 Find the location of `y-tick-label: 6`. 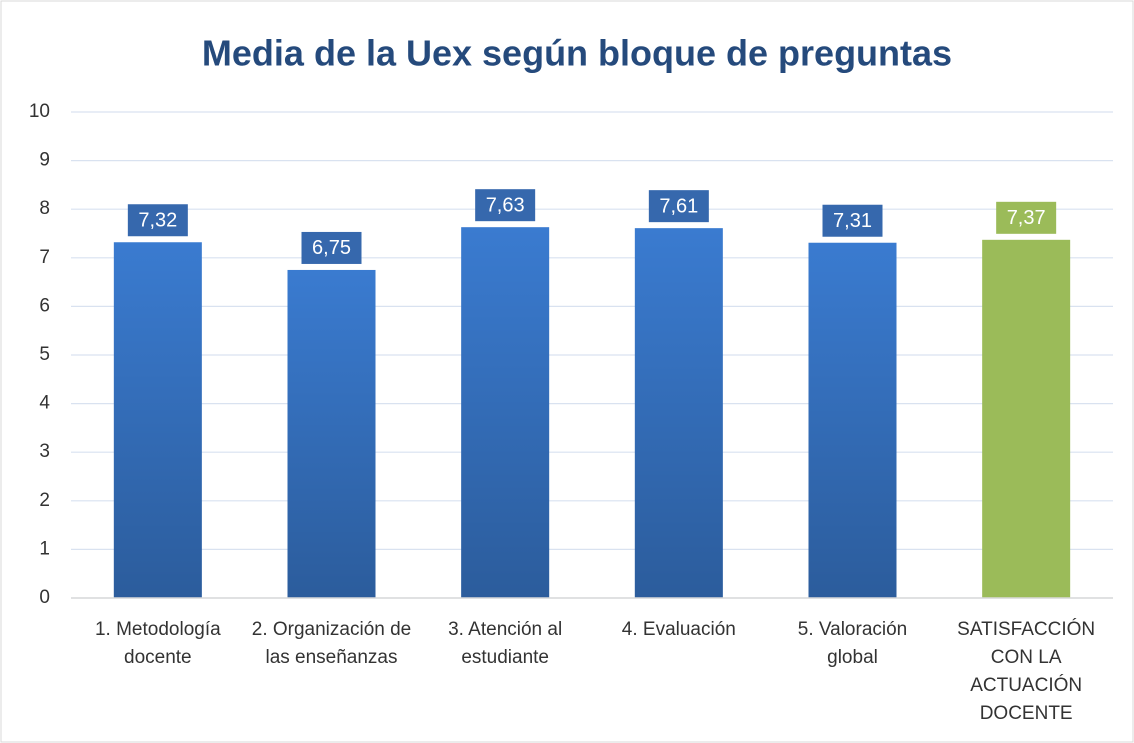

y-tick-label: 6 is located at coordinates (44, 305).